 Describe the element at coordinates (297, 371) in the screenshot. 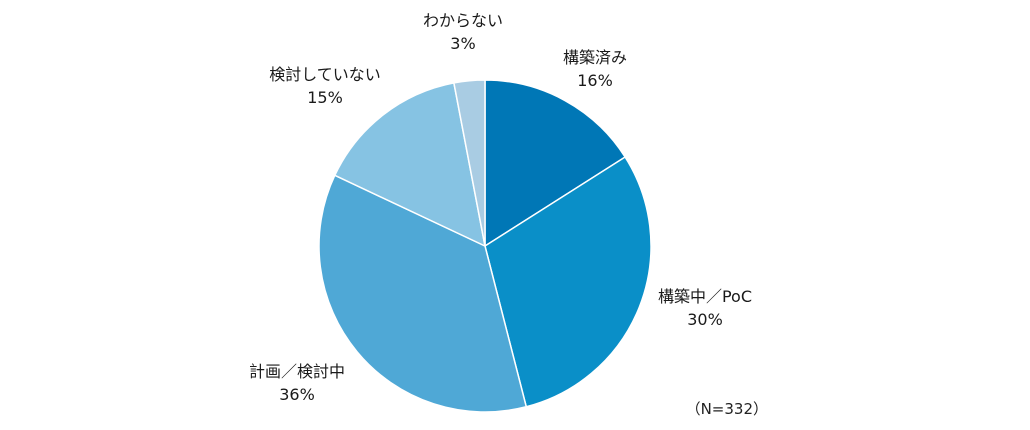

I see `slice-label-3: 計画／検討中` at that location.